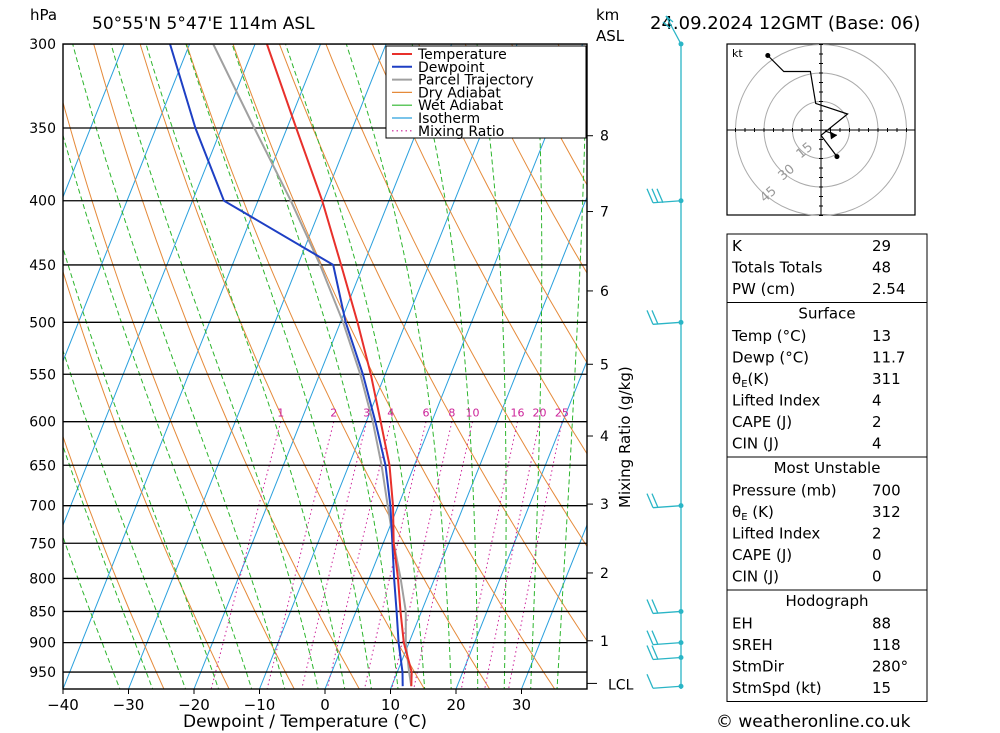 Image resolution: width=1000 pixels, height=733 pixels. I want to click on x-axis-label: Dewpoint / Temperature (°C), so click(305, 722).